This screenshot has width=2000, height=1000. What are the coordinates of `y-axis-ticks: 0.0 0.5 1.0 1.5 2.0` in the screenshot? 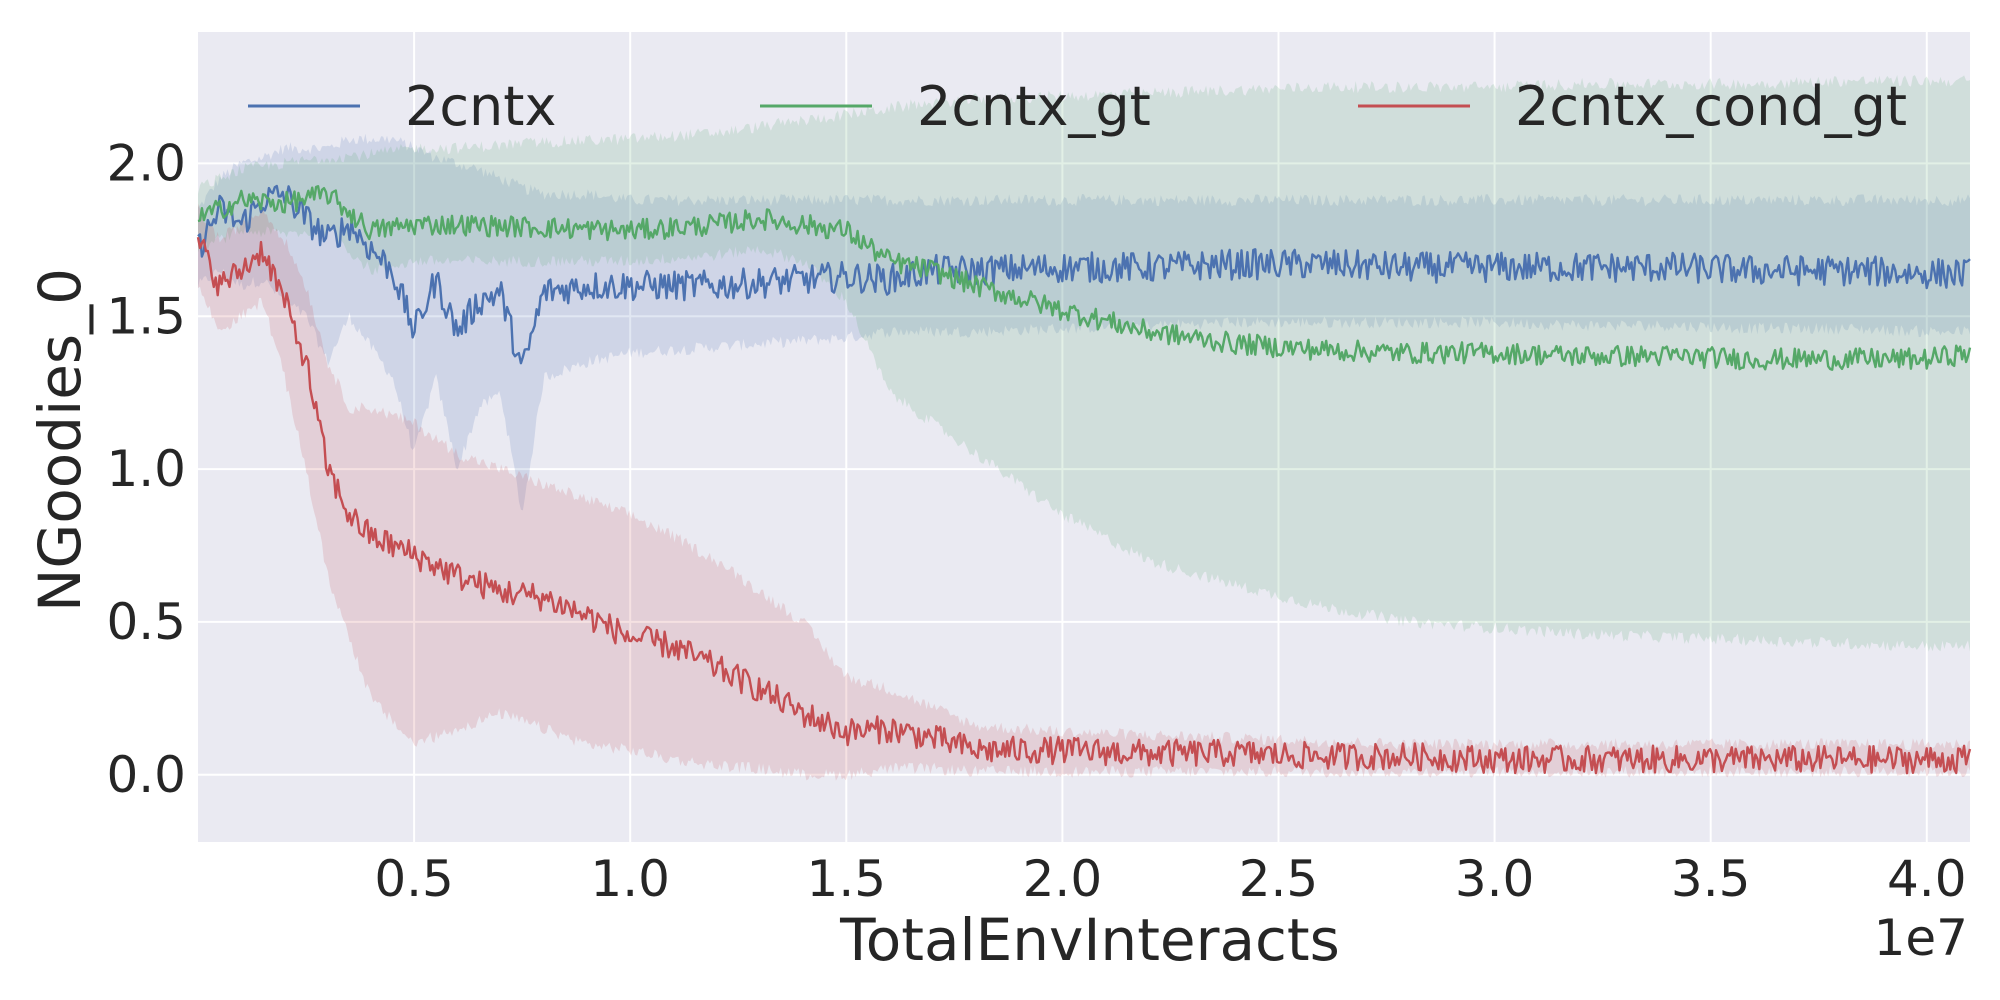 It's located at (146, 468).